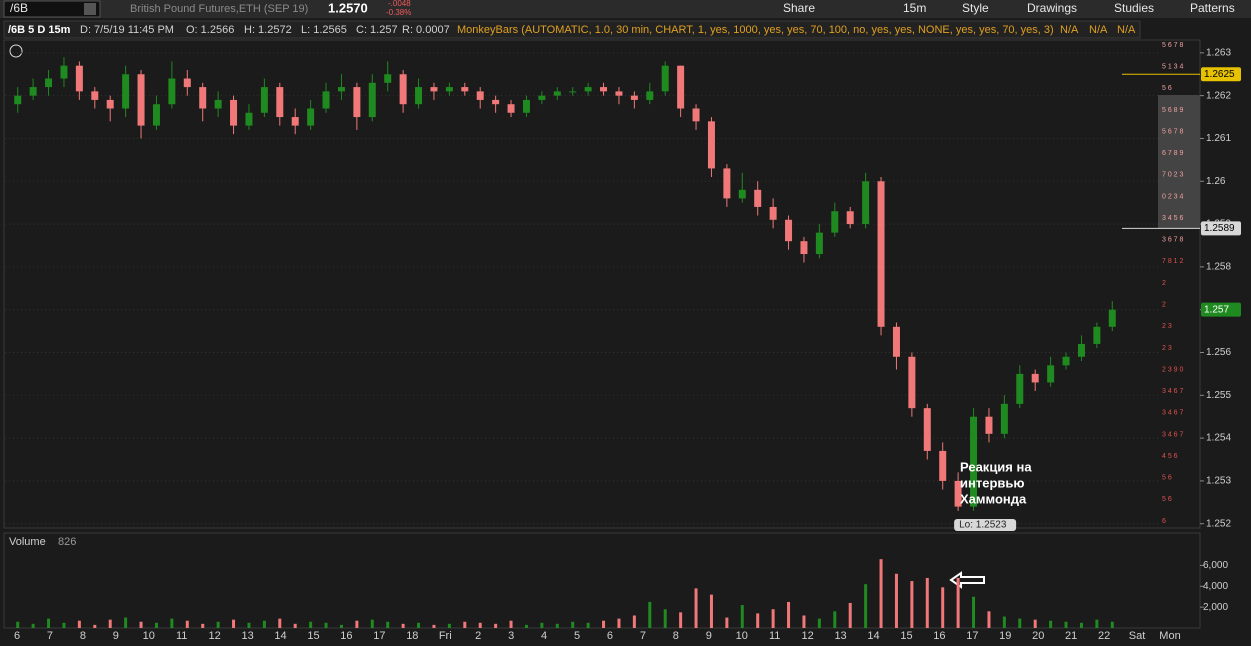 This screenshot has height=646, width=1251. Describe the element at coordinates (1216, 181) in the screenshot. I see `y-tick-label: 1.26` at that location.